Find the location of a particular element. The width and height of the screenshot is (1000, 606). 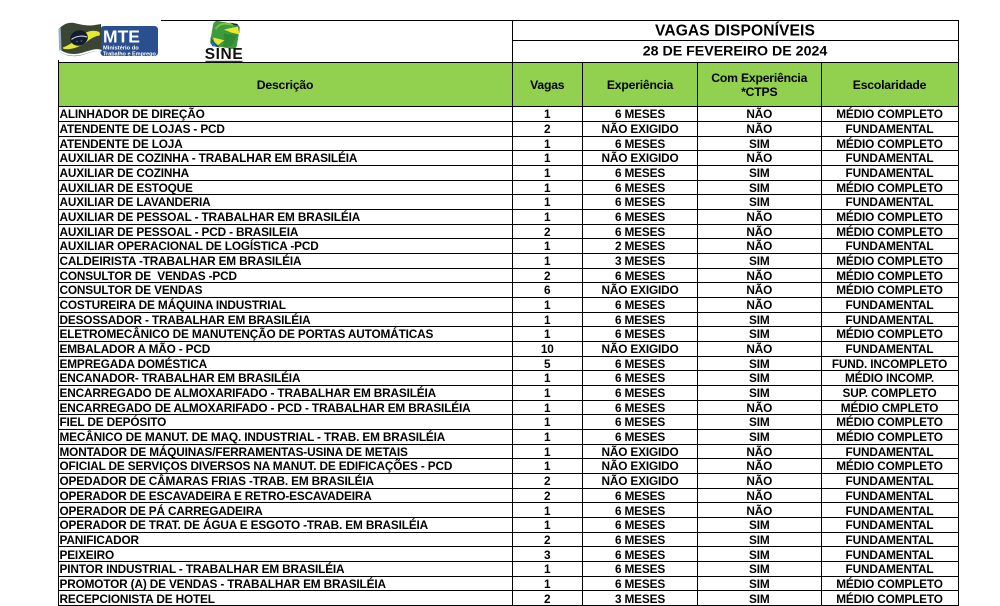

svg-text: Trabalho e Emprego is located at coordinates (130, 54).